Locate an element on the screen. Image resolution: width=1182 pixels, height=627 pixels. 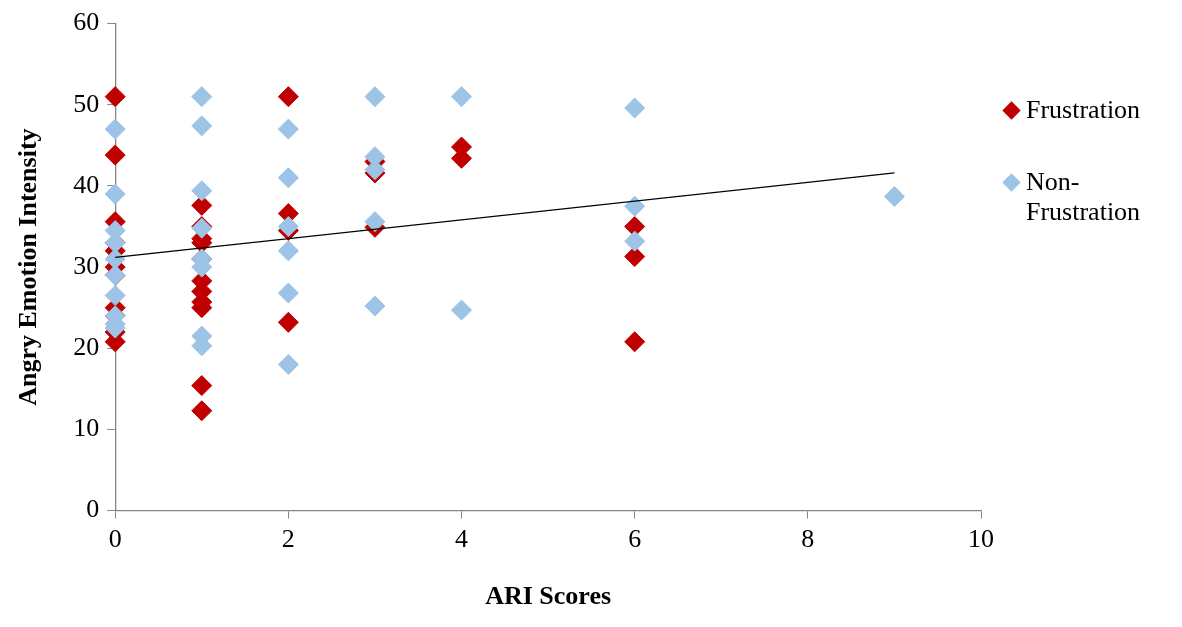
x-tick-label: 8 is located at coordinates (808, 539).